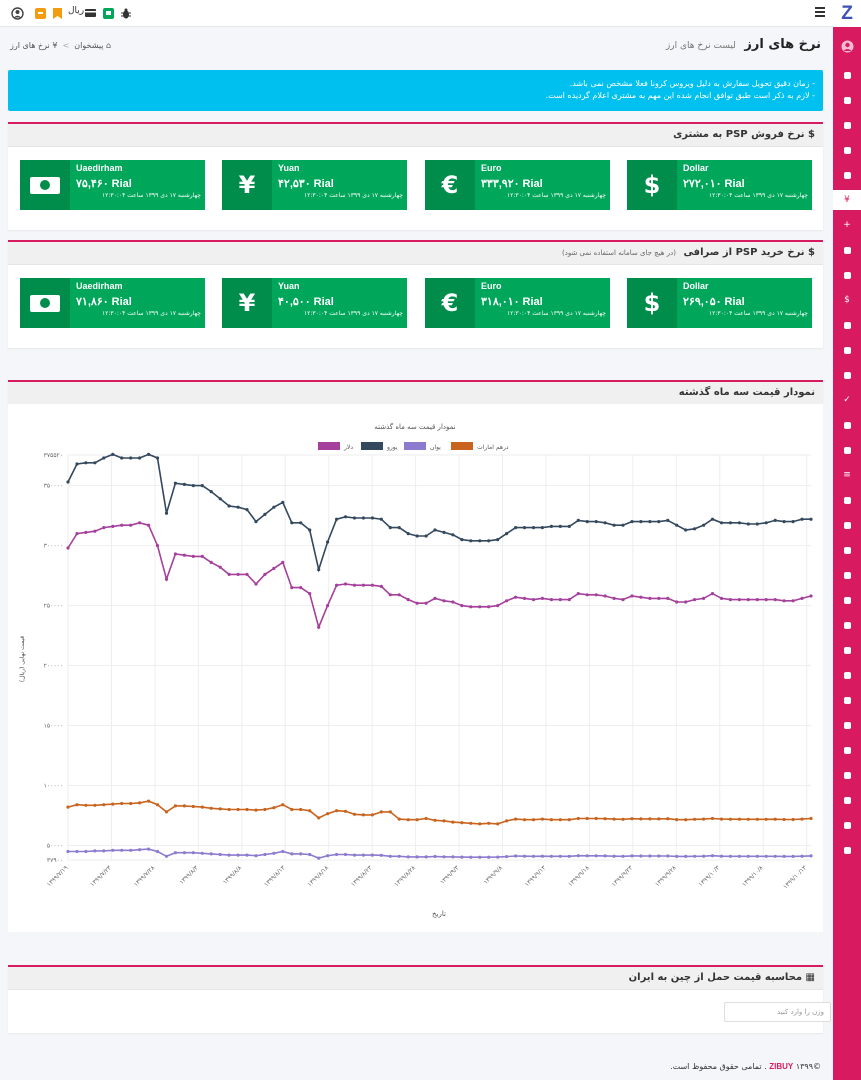 This screenshot has width=861, height=1080. I want to click on wrench-icon, so click(847, 125).